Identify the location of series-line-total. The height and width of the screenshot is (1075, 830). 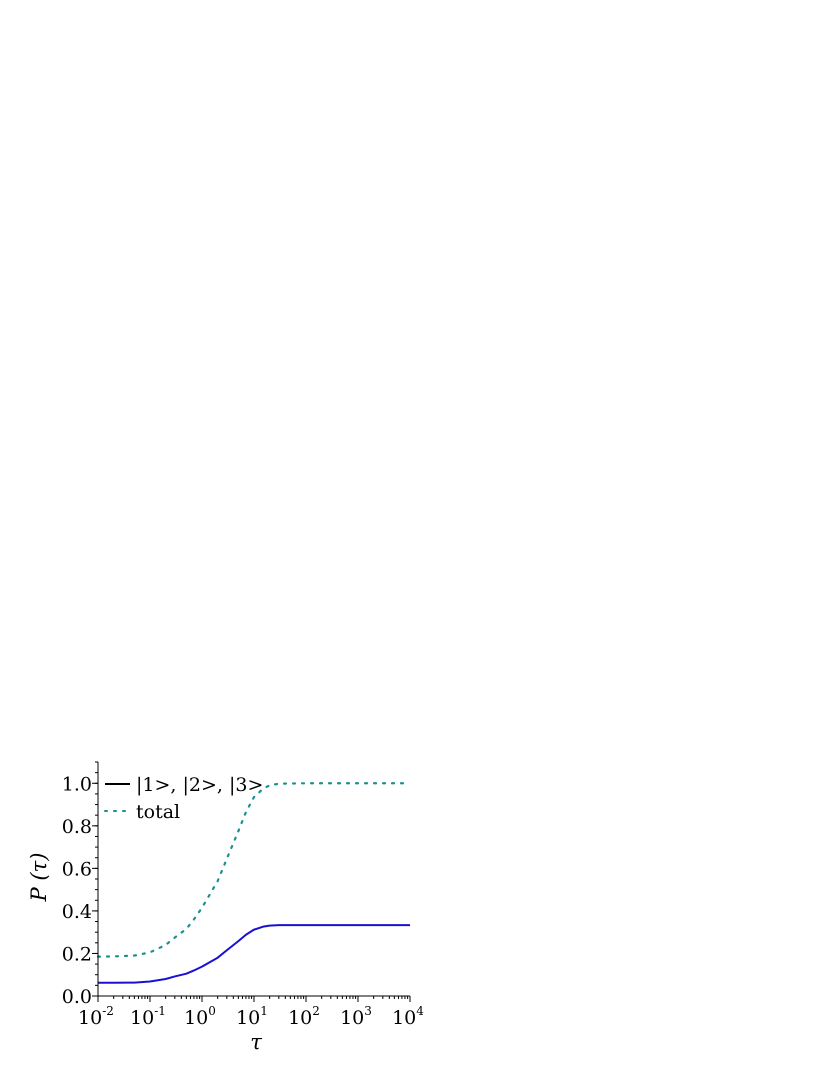
(254, 870).